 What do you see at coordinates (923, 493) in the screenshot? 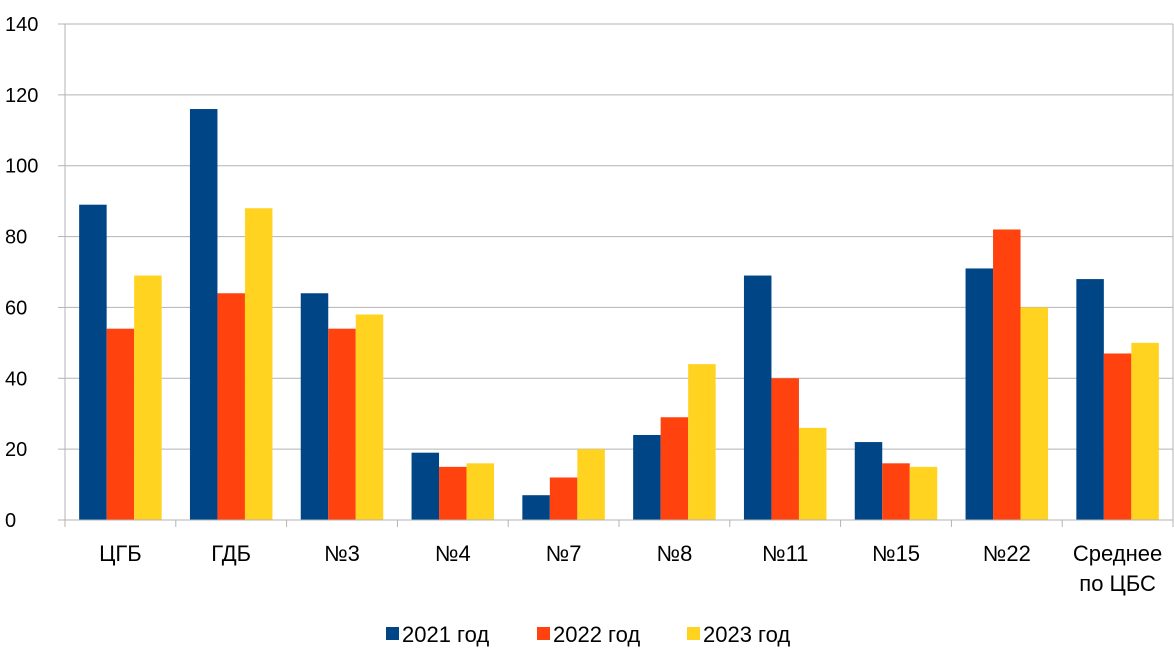
I see `bar-2023-год-7` at bounding box center [923, 493].